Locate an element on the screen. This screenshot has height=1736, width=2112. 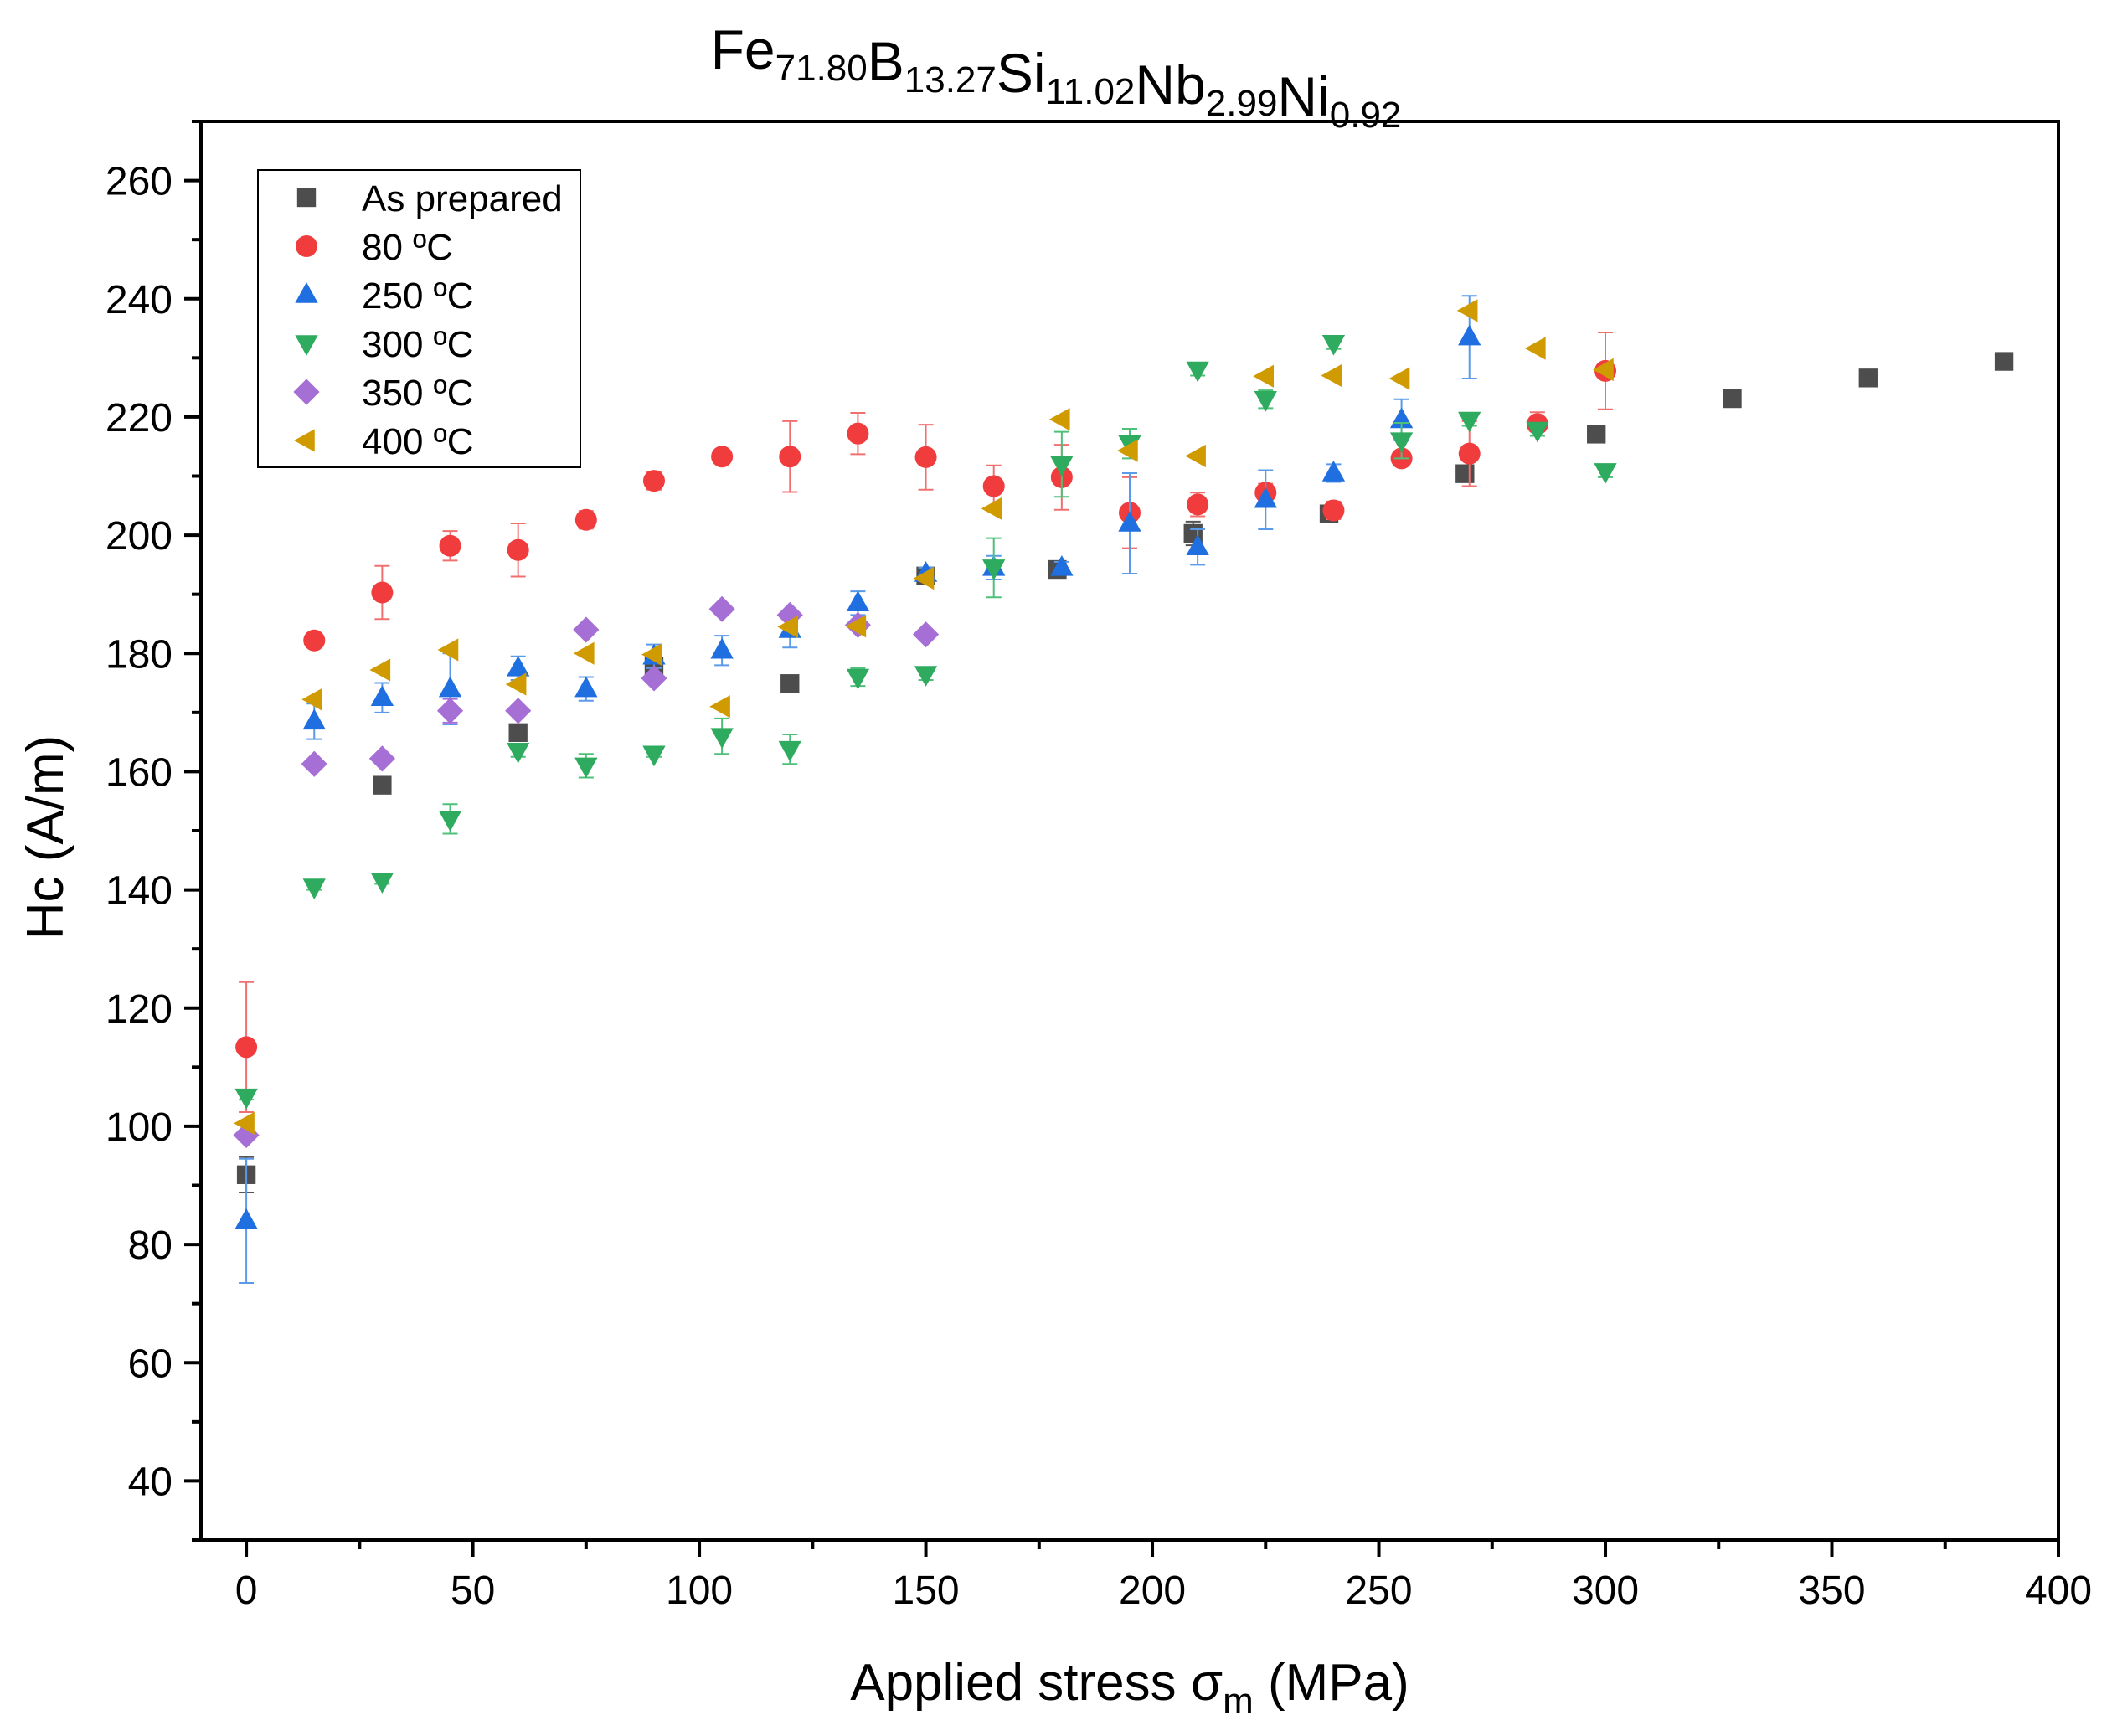
x-label-main: Applied stress is located at coordinates (1020, 1683).